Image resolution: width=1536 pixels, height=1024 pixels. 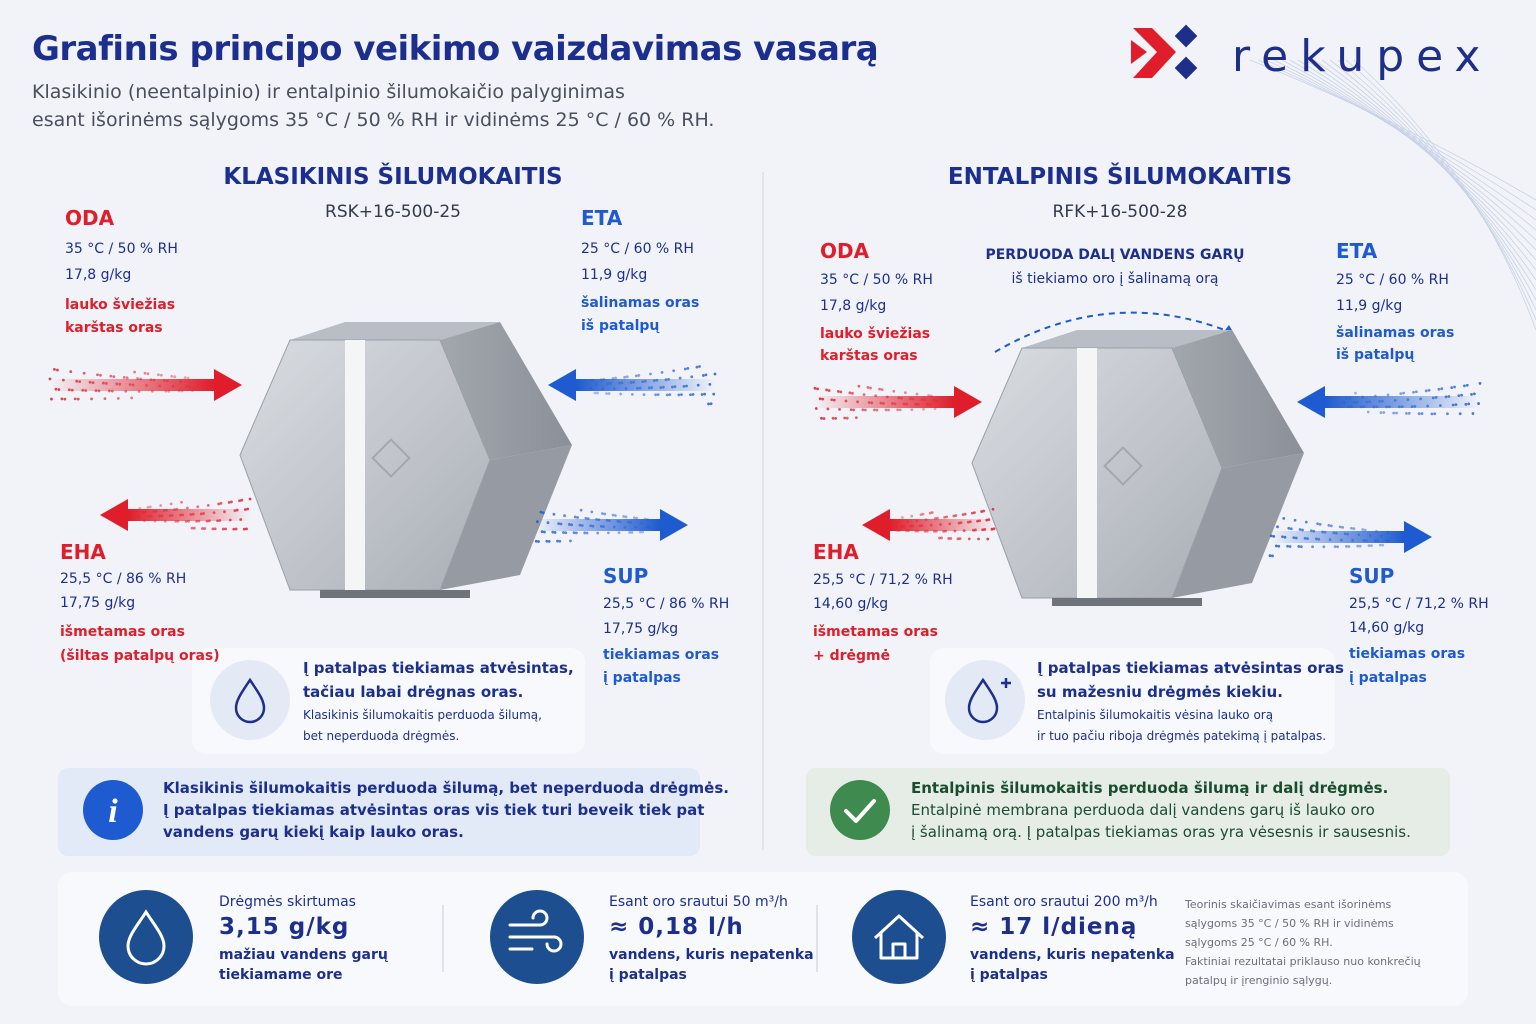 What do you see at coordinates (763, 939) in the screenshot?
I see `stats-box` at bounding box center [763, 939].